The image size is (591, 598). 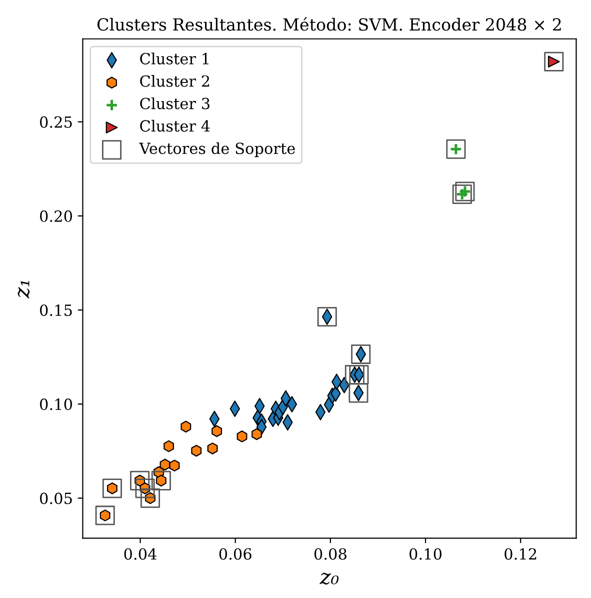 I want to click on x-axis-title: z₀, so click(x=329, y=578).